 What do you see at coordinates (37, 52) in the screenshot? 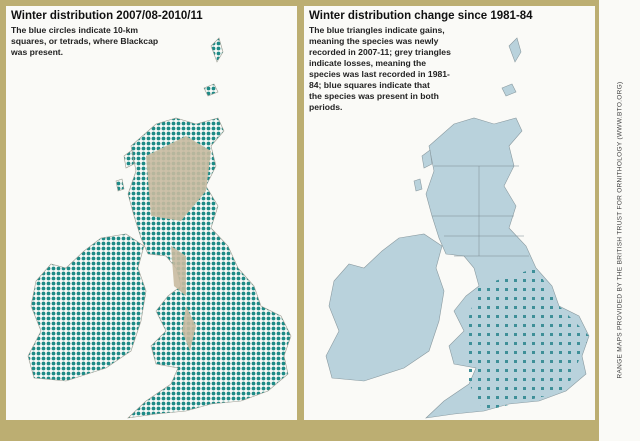
I see `caption-line: was present.` at bounding box center [37, 52].